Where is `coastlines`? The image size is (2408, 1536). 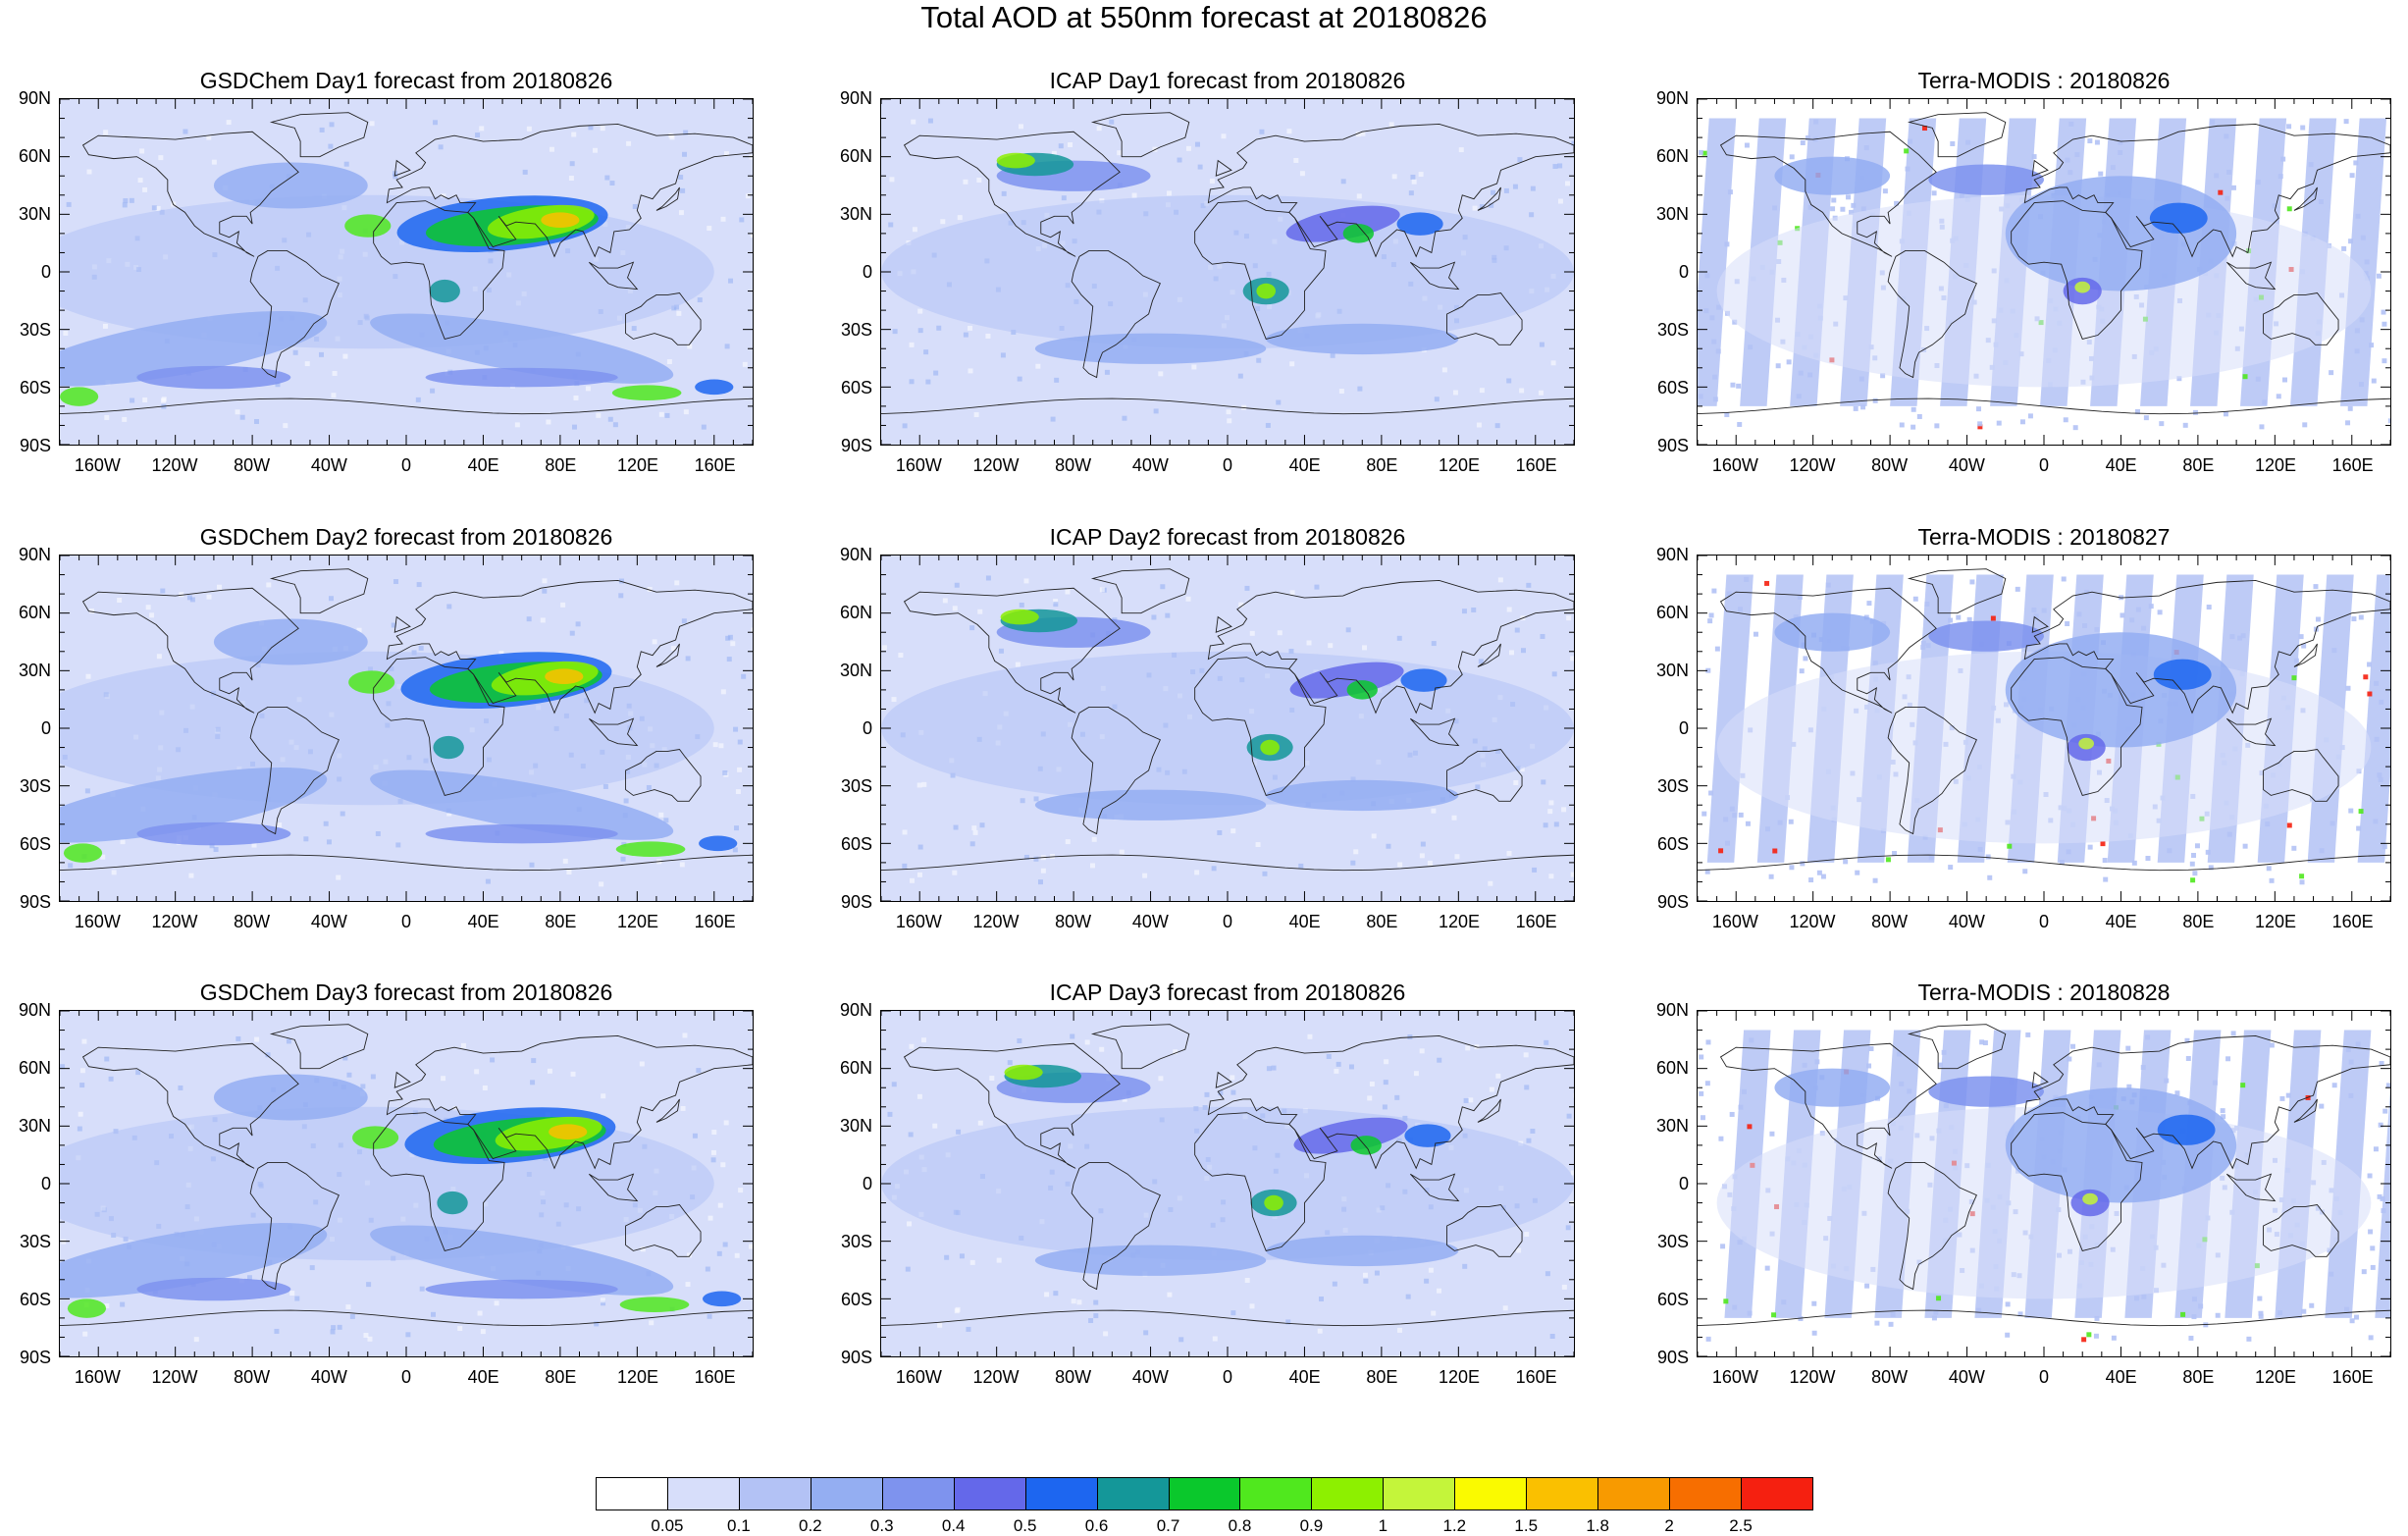 coastlines is located at coordinates (1227, 1175).